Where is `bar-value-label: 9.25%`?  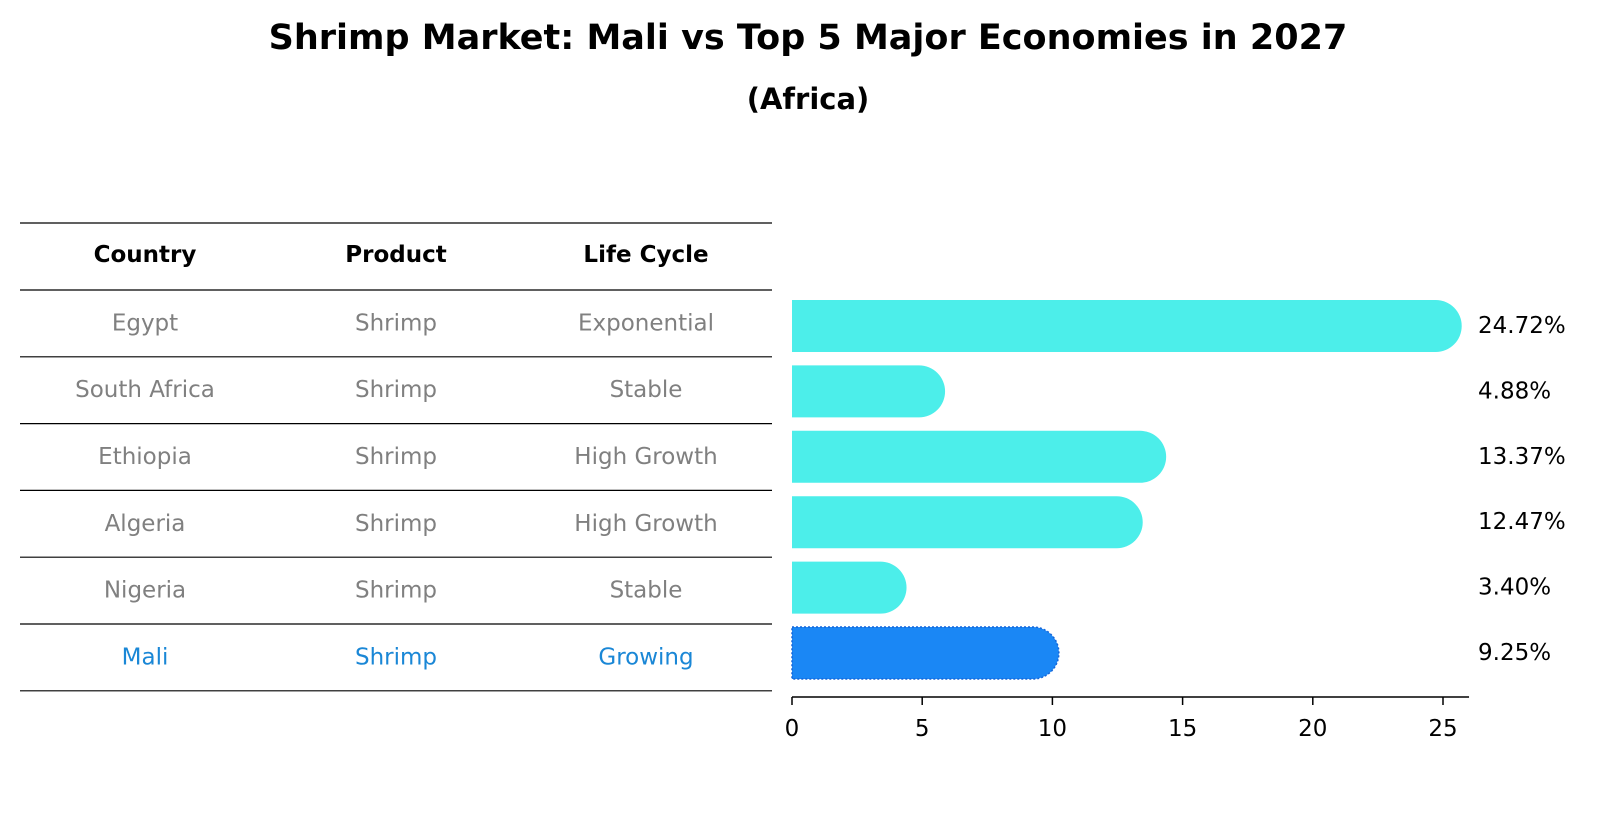
bar-value-label: 9.25% is located at coordinates (1514, 653).